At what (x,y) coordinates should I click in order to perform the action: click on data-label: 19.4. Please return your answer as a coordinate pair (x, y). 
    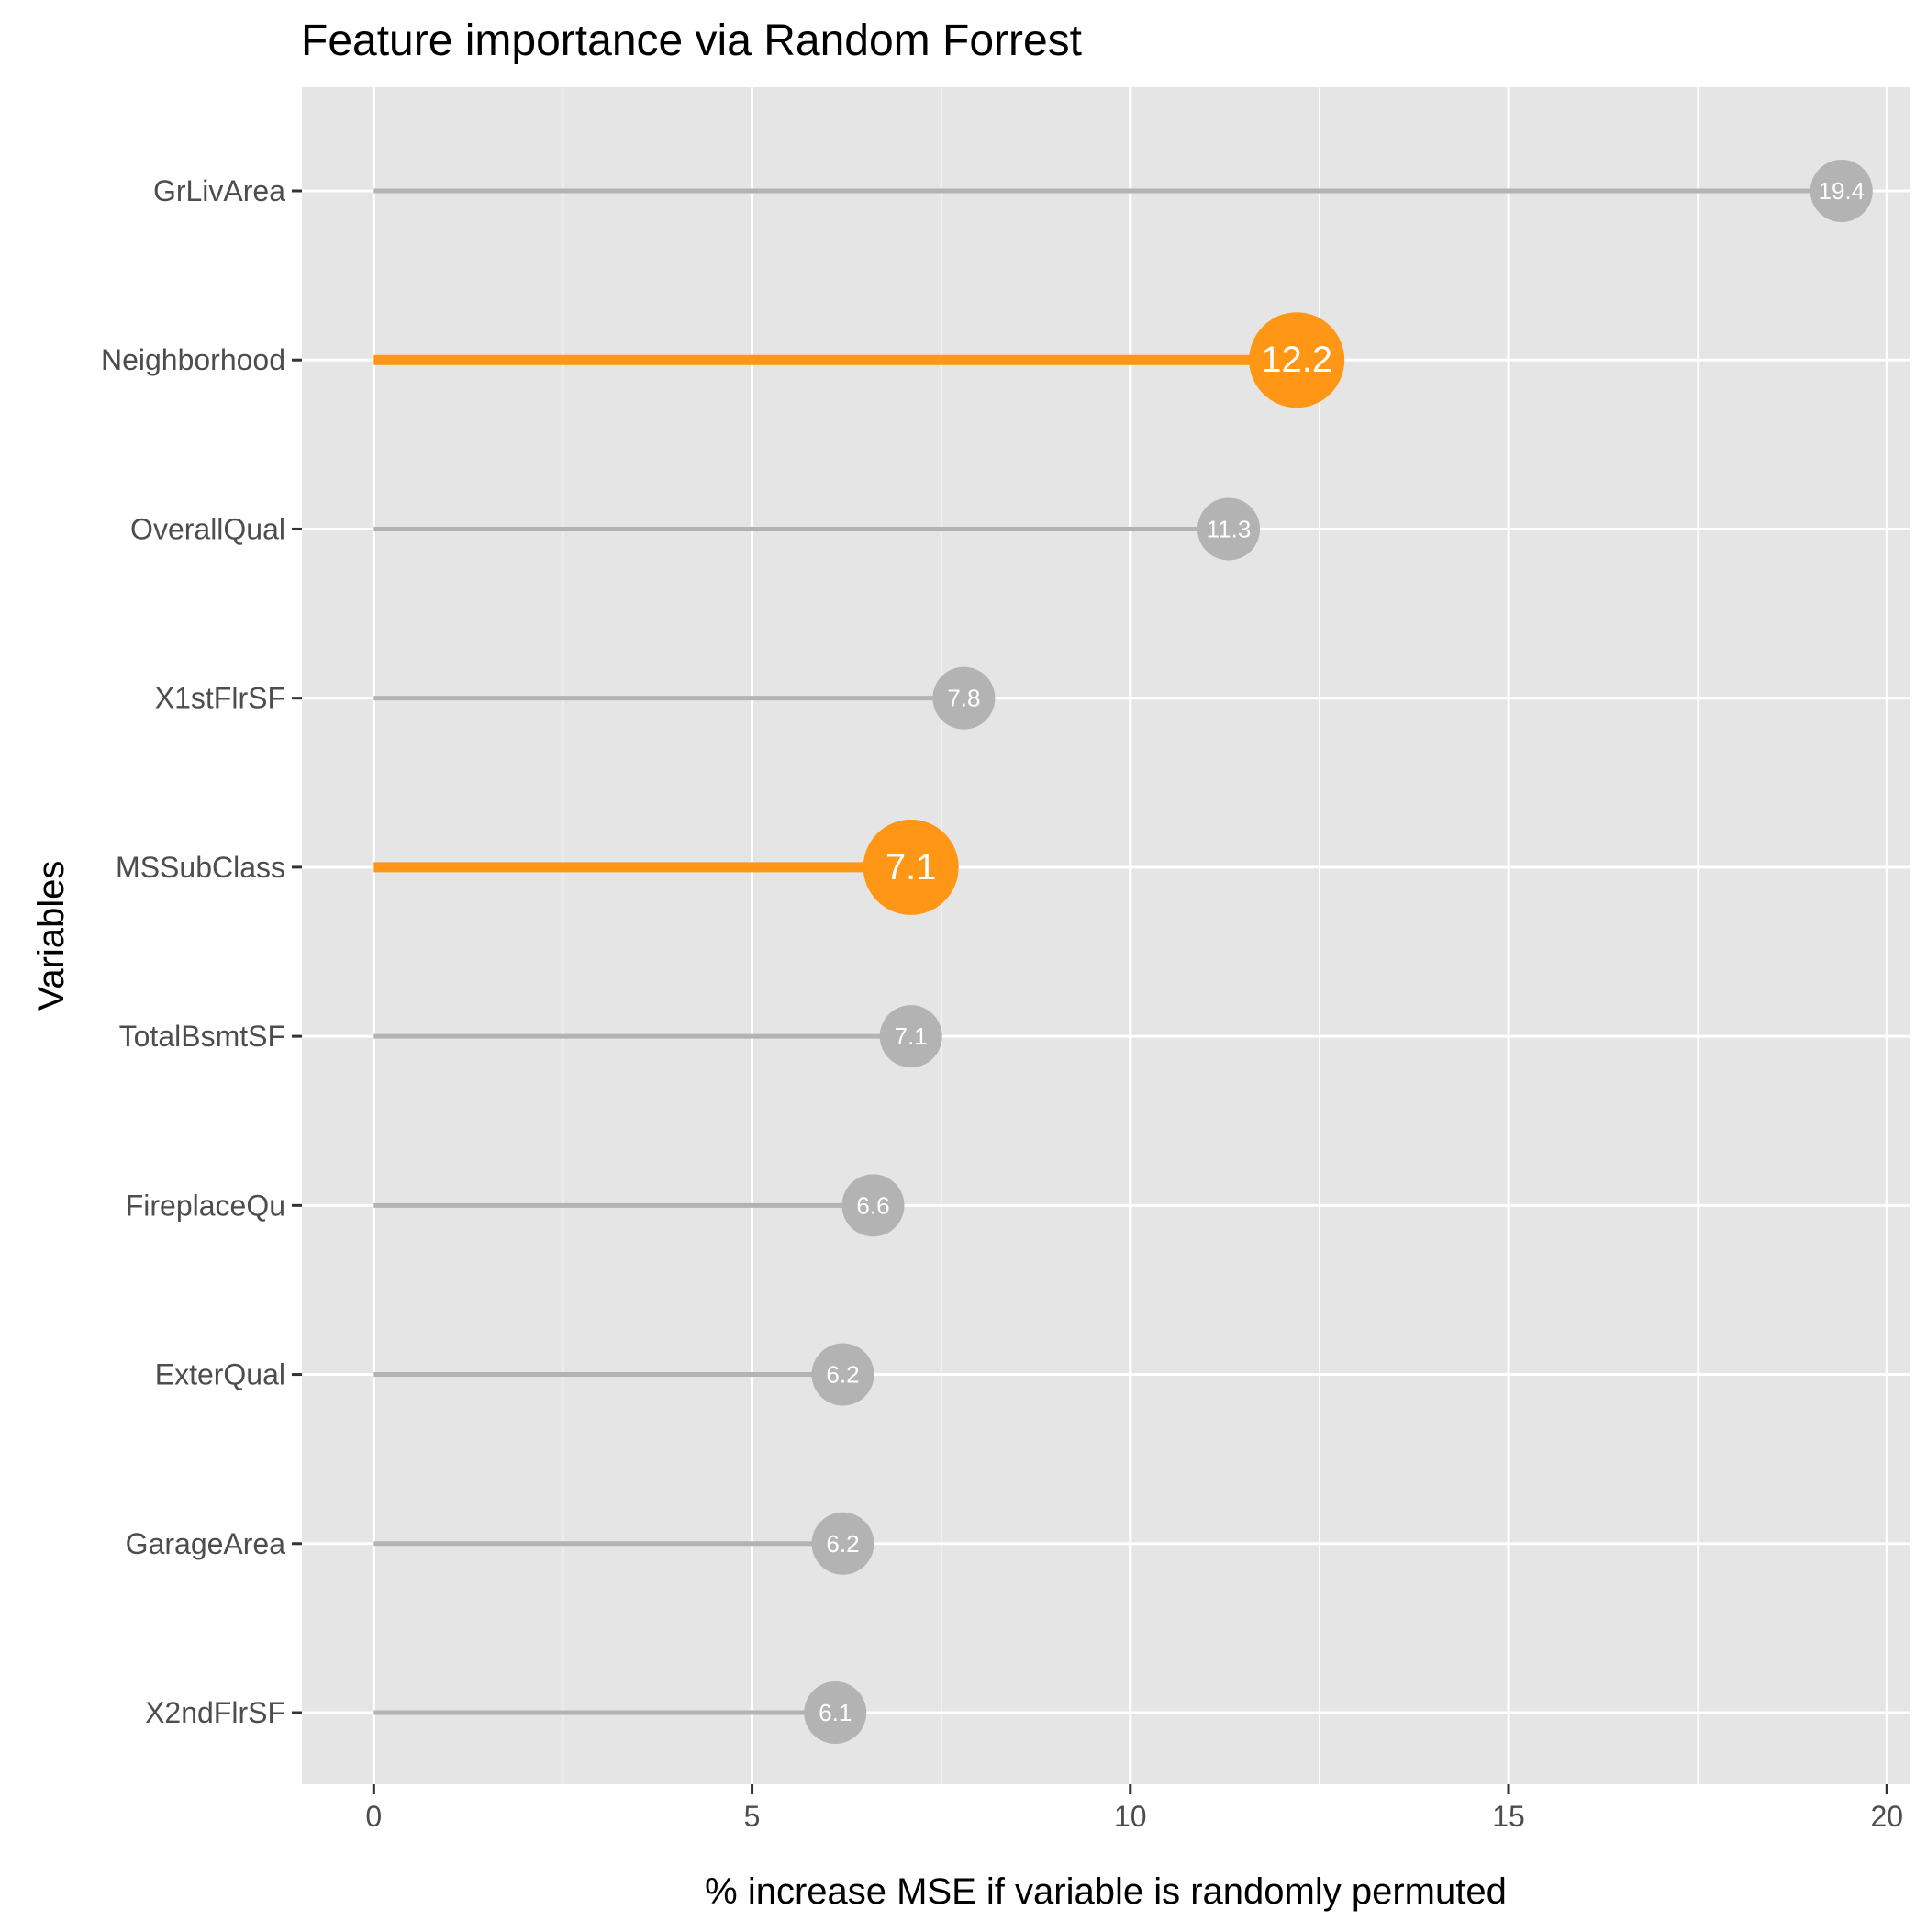
    Looking at the image, I should click on (1841, 191).